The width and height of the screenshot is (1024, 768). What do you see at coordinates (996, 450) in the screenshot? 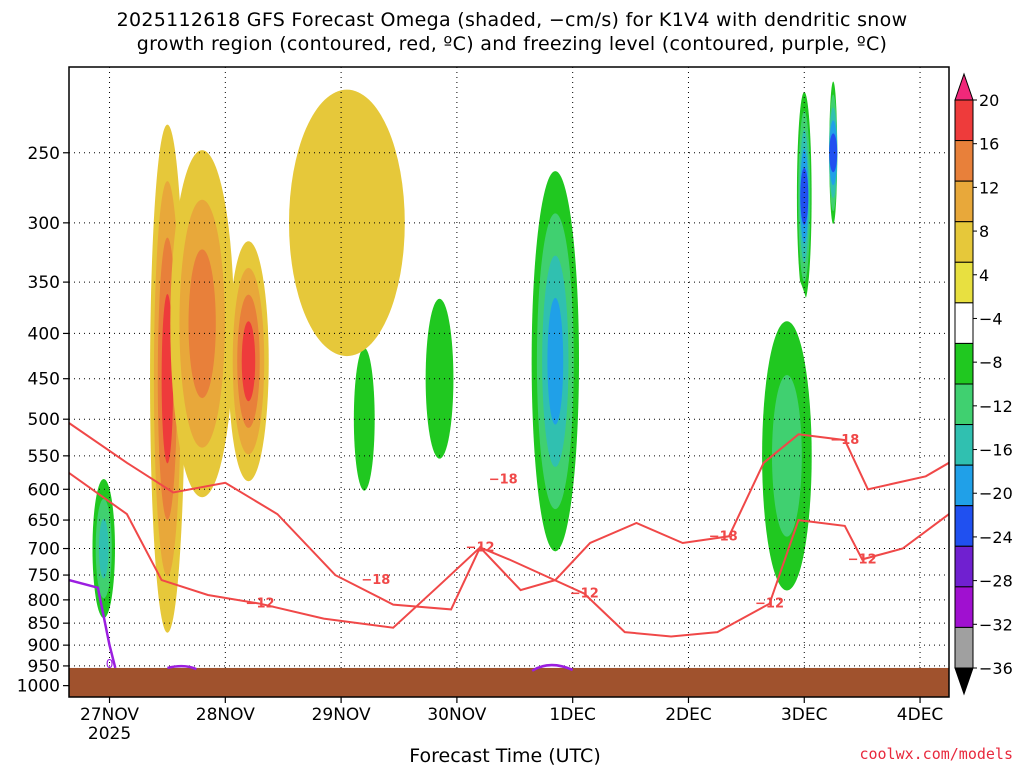
I see `colorbar-tick-label: −16` at bounding box center [996, 450].